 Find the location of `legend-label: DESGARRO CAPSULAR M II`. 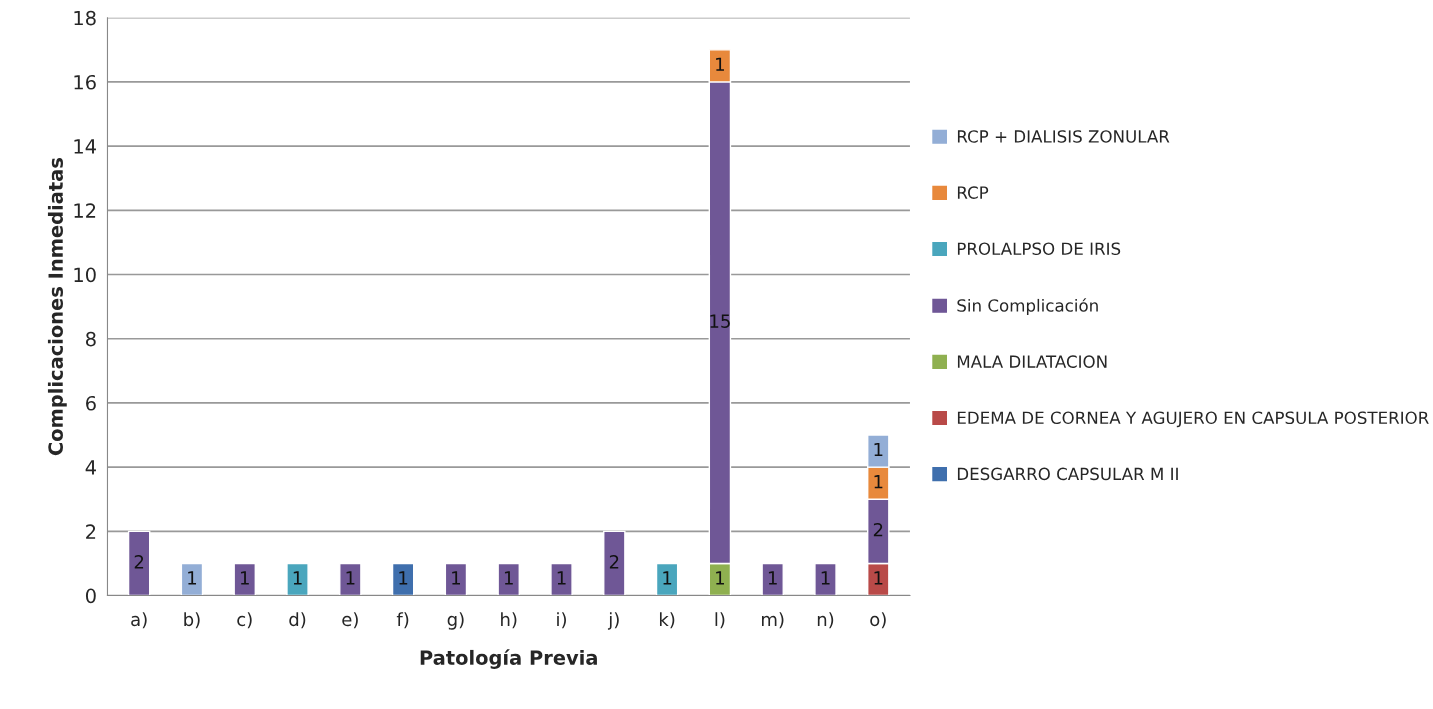

legend-label: DESGARRO CAPSULAR M II is located at coordinates (1067, 474).